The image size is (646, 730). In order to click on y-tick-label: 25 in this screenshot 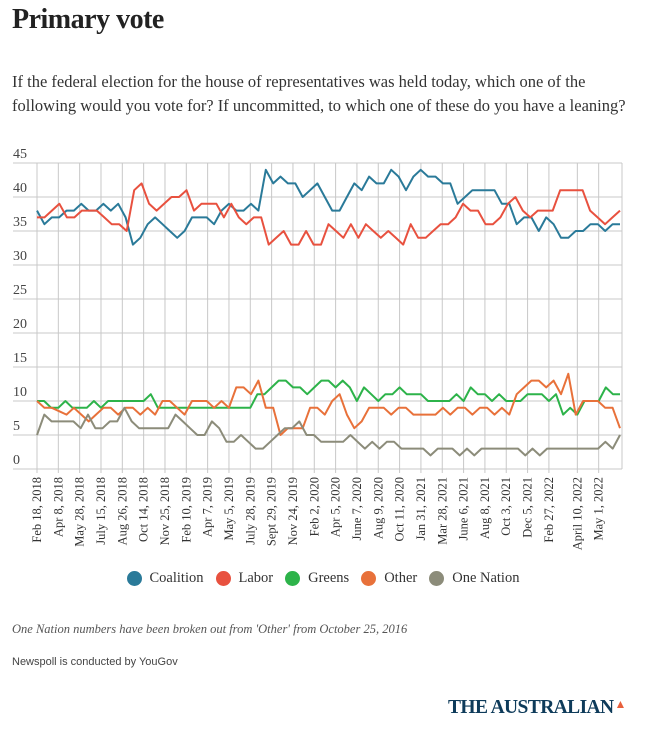, I will do `click(20, 290)`.